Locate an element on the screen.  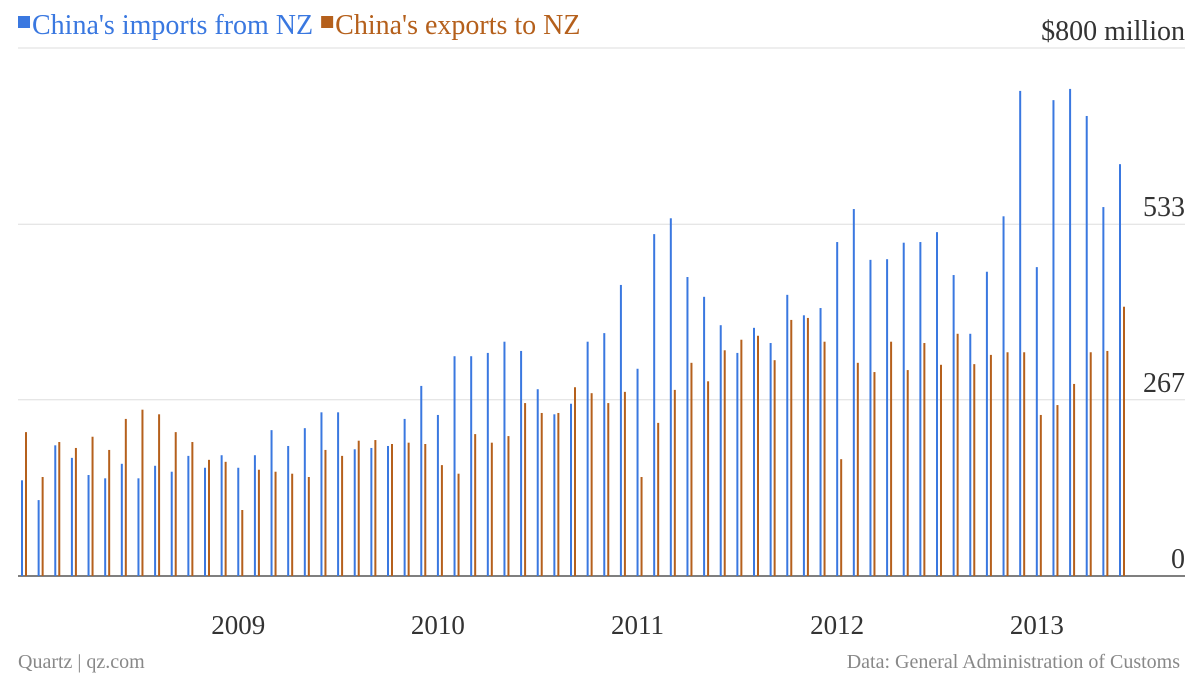
legend-label: China's imports from NZ is located at coordinates (172, 25).